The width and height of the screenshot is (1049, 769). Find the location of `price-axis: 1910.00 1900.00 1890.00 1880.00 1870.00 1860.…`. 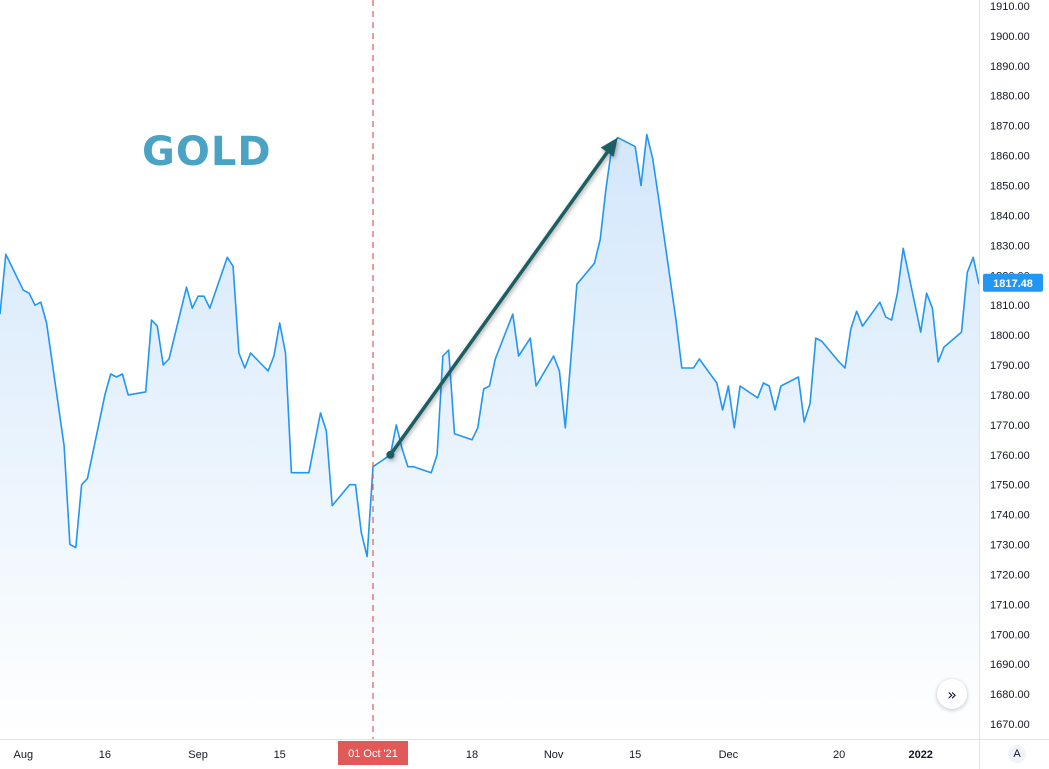

price-axis: 1910.00 1900.00 1890.00 1880.00 1870.00 1860.… is located at coordinates (1010, 366).